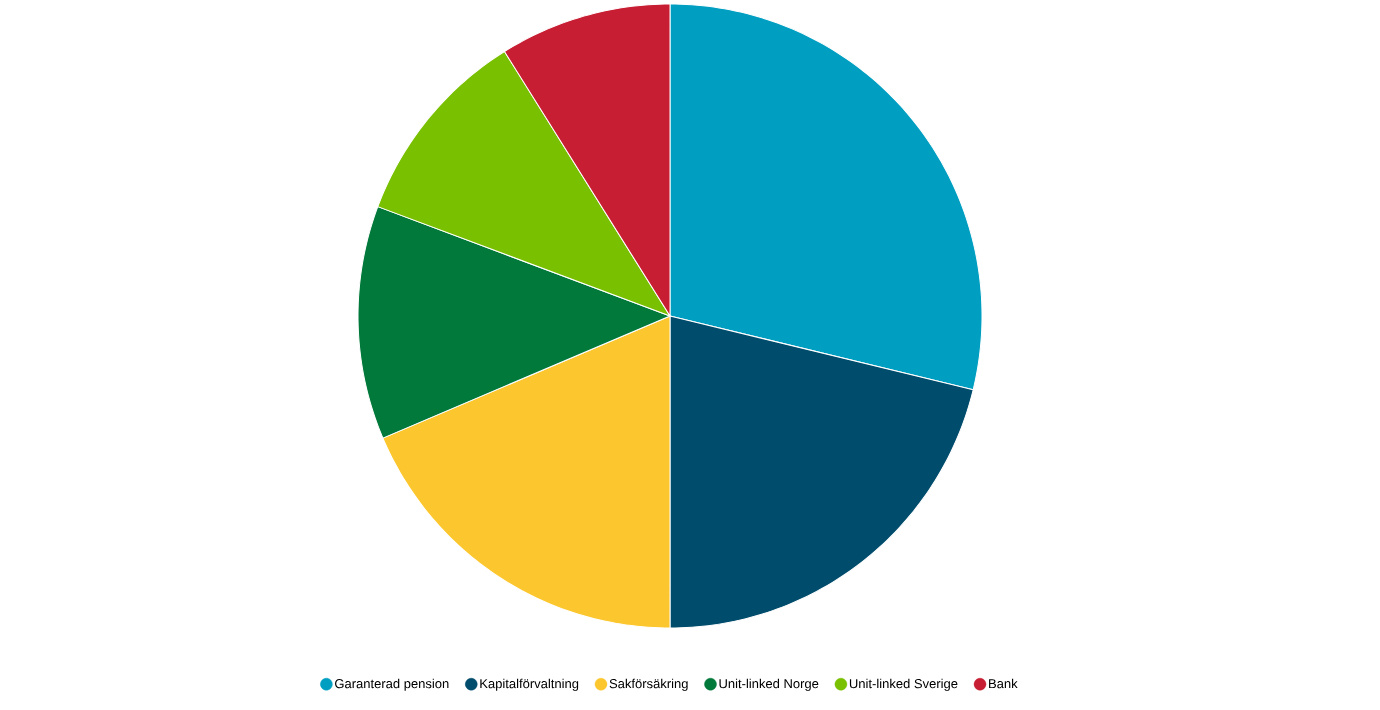 The image size is (1380, 710). What do you see at coordinates (1003, 683) in the screenshot?
I see `legend-label: Bank` at bounding box center [1003, 683].